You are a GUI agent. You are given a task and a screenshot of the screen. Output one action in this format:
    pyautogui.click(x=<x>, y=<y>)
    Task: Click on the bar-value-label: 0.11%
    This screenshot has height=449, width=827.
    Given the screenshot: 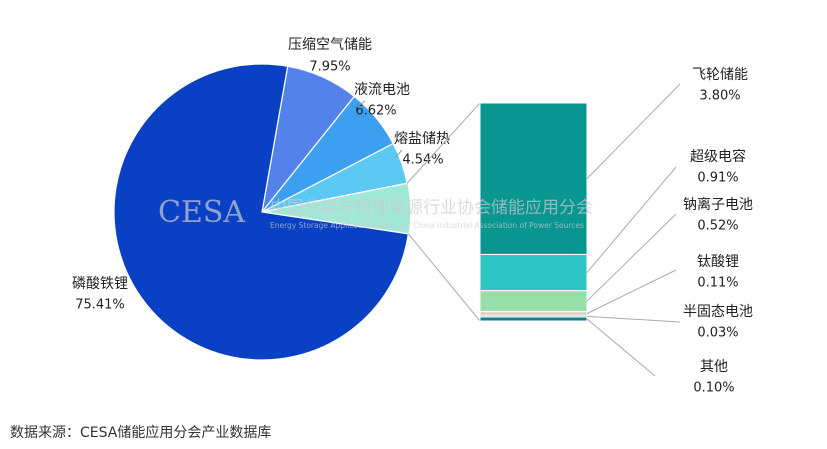 What is the action you would take?
    pyautogui.click(x=717, y=283)
    